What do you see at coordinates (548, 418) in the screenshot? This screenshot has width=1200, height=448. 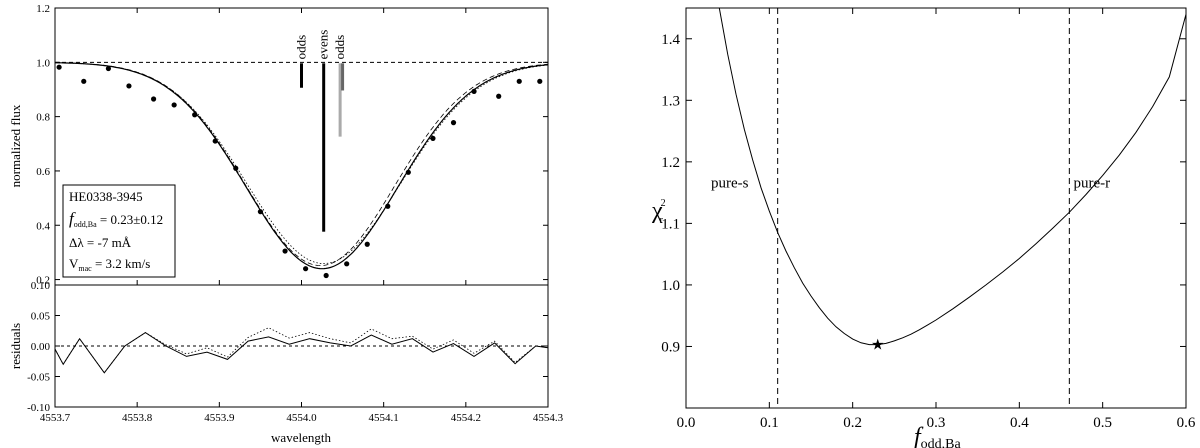 I see `residuals-xtick-label: 4554.3` at bounding box center [548, 418].